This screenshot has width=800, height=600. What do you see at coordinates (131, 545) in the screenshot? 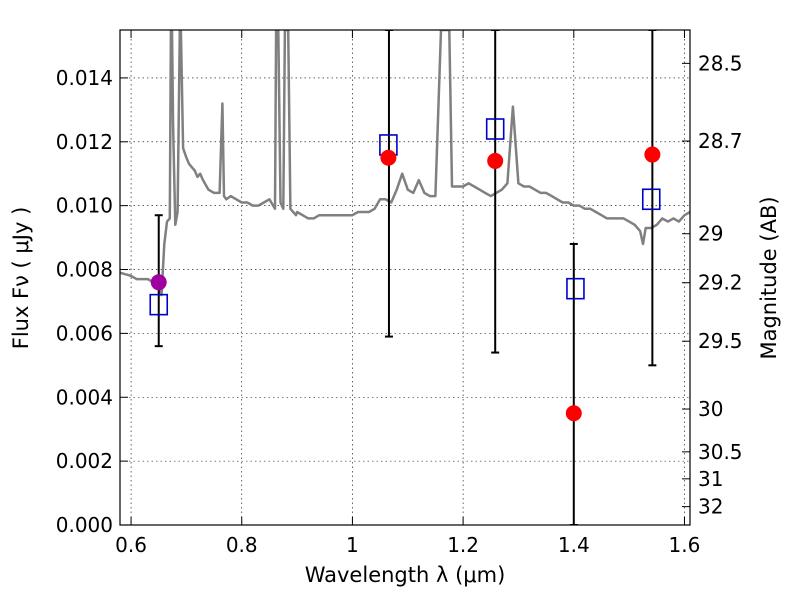
I see `x-tick-label: 0.6` at bounding box center [131, 545].